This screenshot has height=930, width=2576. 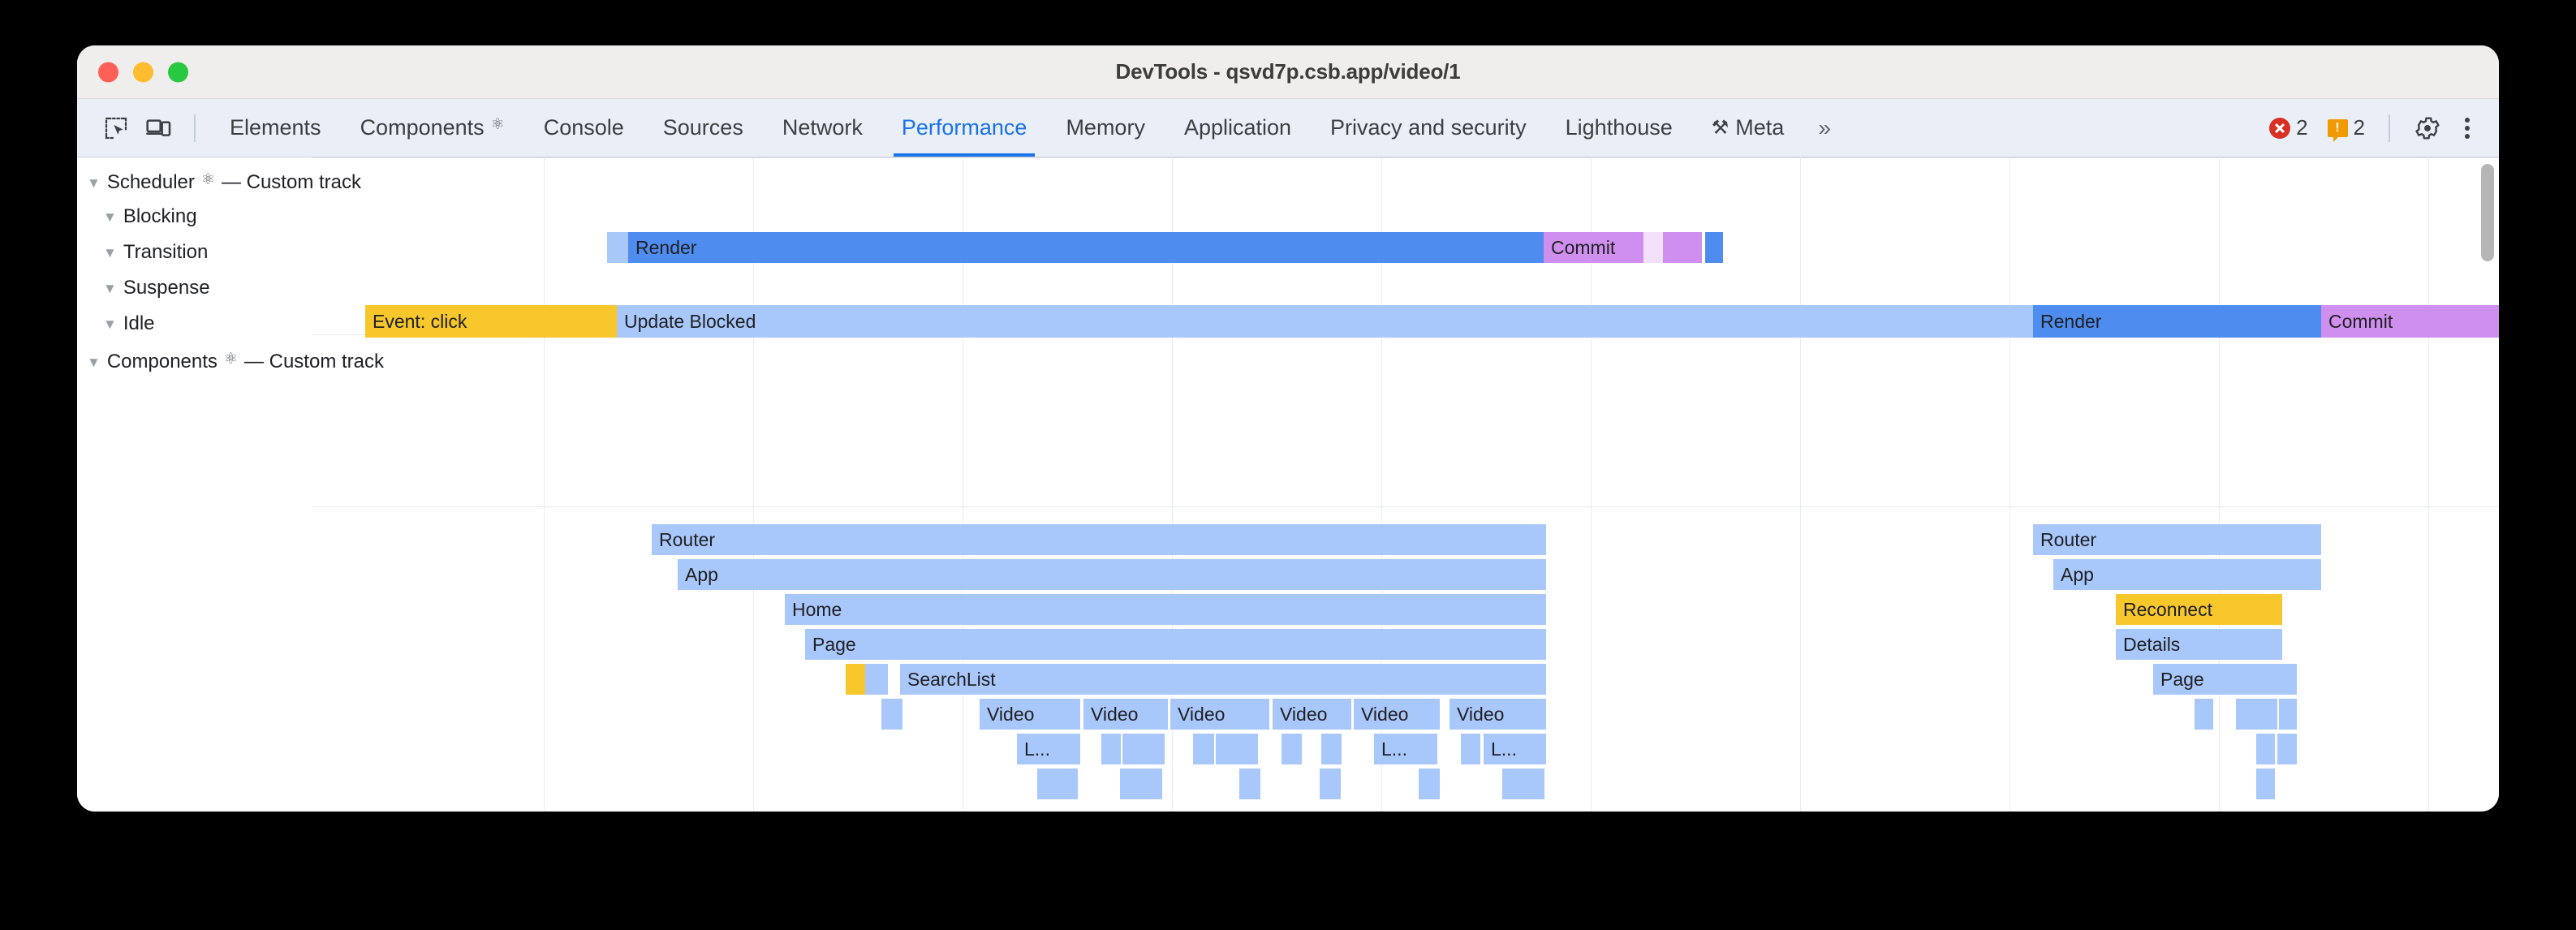 What do you see at coordinates (116, 128) in the screenshot?
I see `inspect-element-icon` at bounding box center [116, 128].